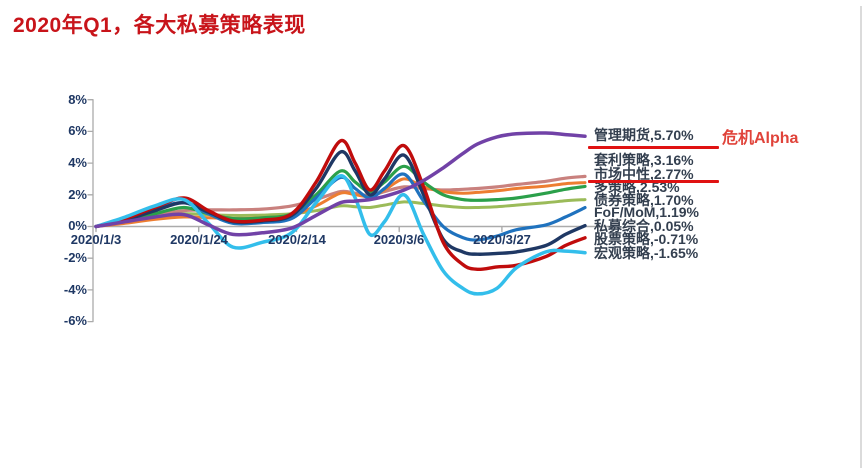 This screenshot has height=468, width=865. Describe the element at coordinates (760, 138) in the screenshot. I see `crisis-alpha-annotation: 危机Alpha` at that location.